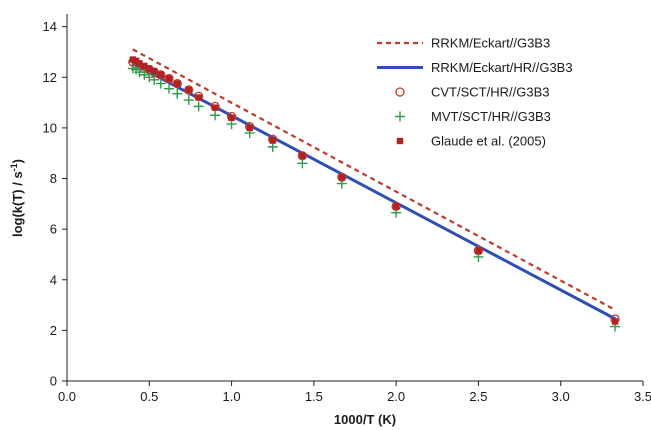 Image resolution: width=651 pixels, height=430 pixels. I want to click on legend-label: RRKM/Eckart/HR//G3B3, so click(502, 67).